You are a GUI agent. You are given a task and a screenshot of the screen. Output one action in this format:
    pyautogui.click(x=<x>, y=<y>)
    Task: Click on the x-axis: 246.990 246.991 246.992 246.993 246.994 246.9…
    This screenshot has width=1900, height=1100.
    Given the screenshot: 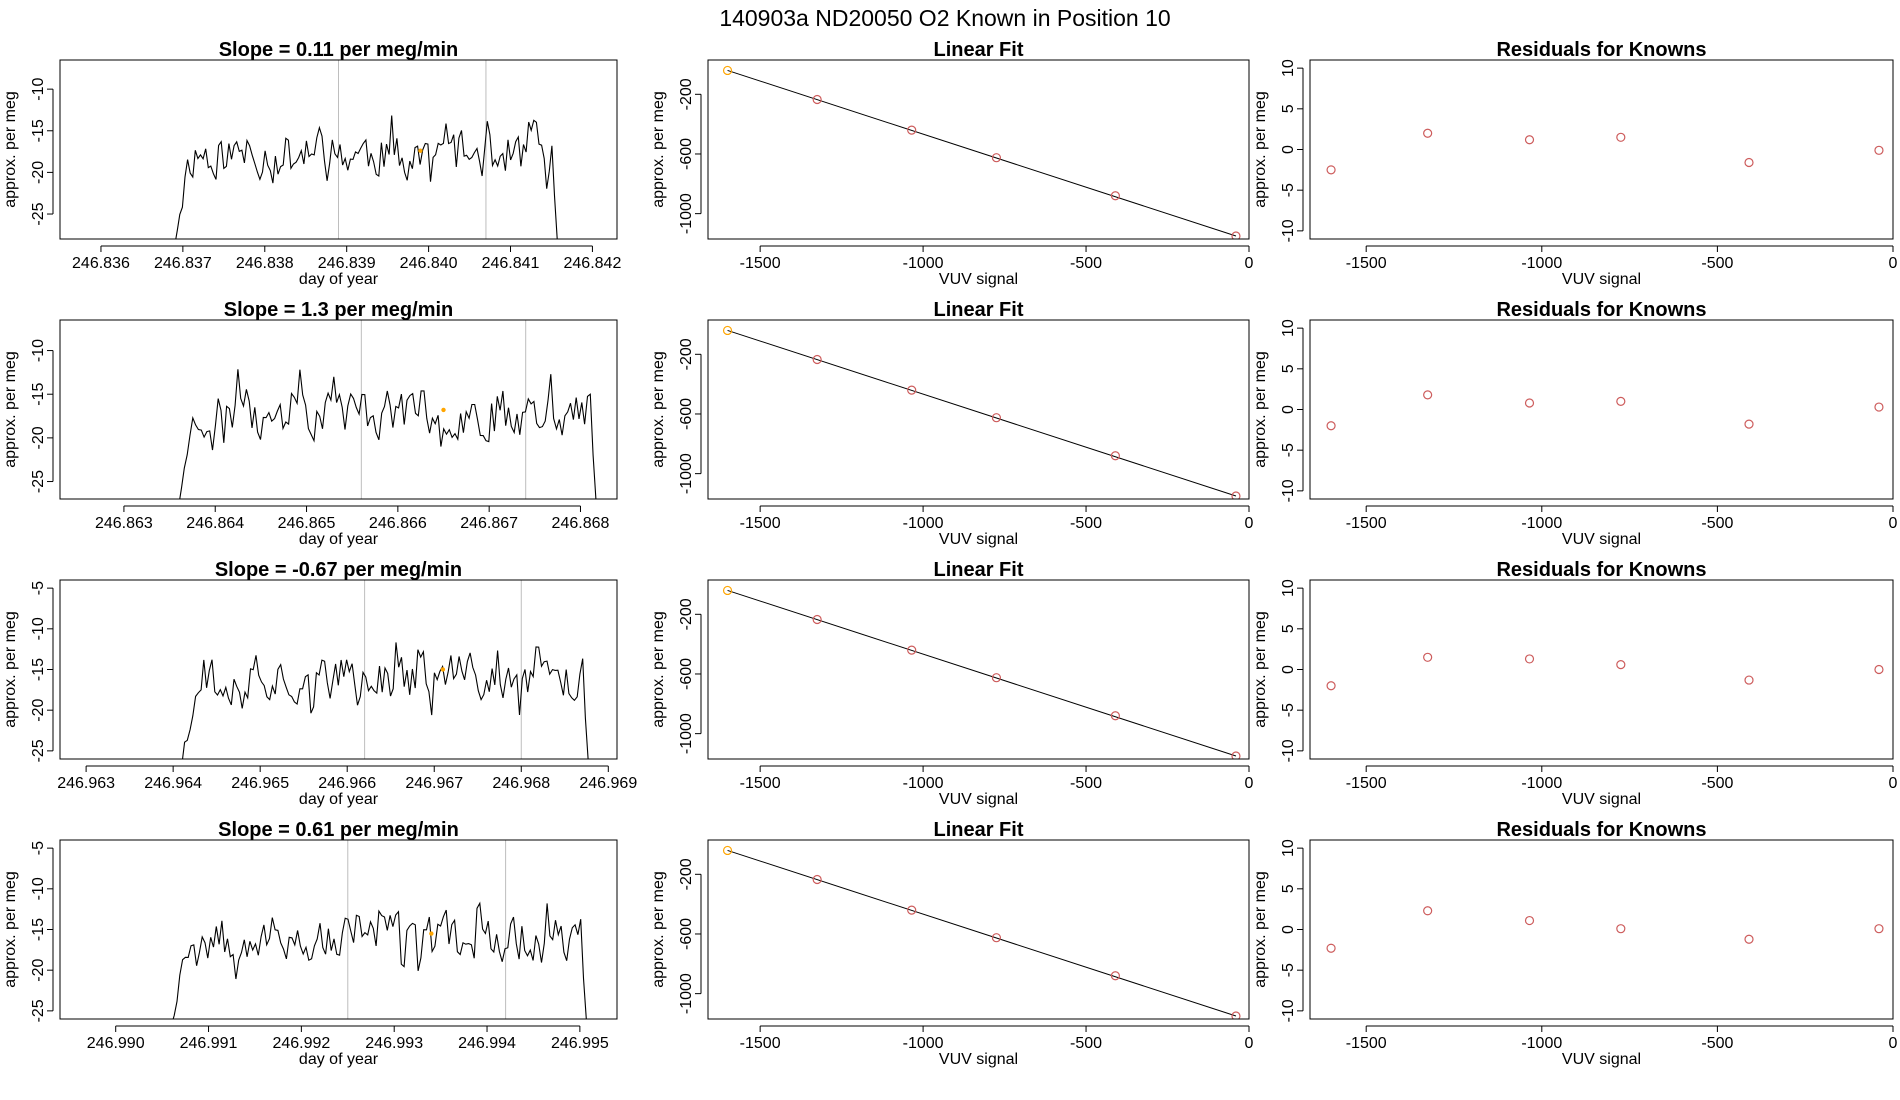 What is the action you would take?
    pyautogui.click(x=348, y=1046)
    